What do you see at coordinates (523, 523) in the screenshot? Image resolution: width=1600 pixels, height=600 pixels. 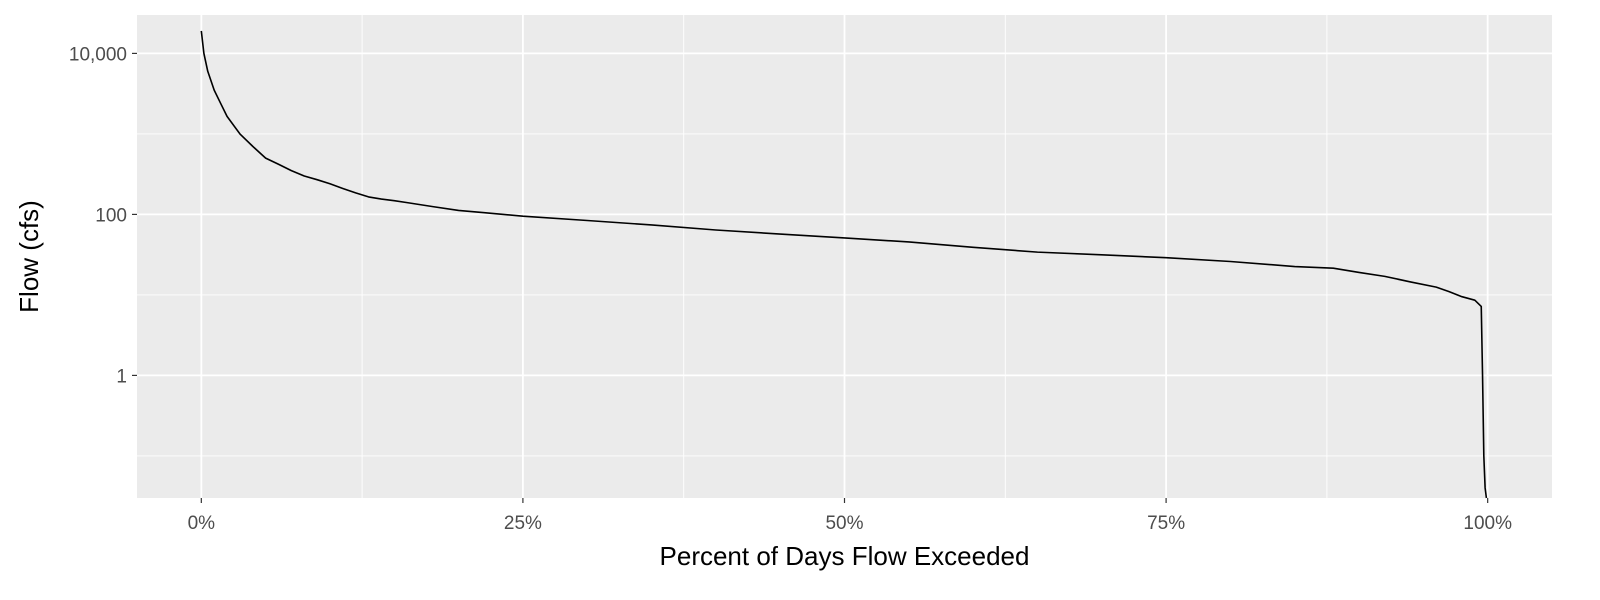 I see `x-tick-label: 25%` at bounding box center [523, 523].